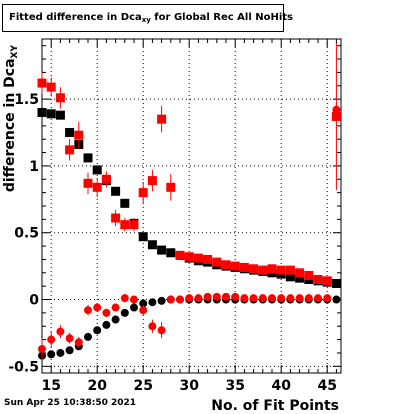 The height and width of the screenshot is (414, 400). Describe the element at coordinates (50, 386) in the screenshot. I see `x-tick-label: 15` at that location.